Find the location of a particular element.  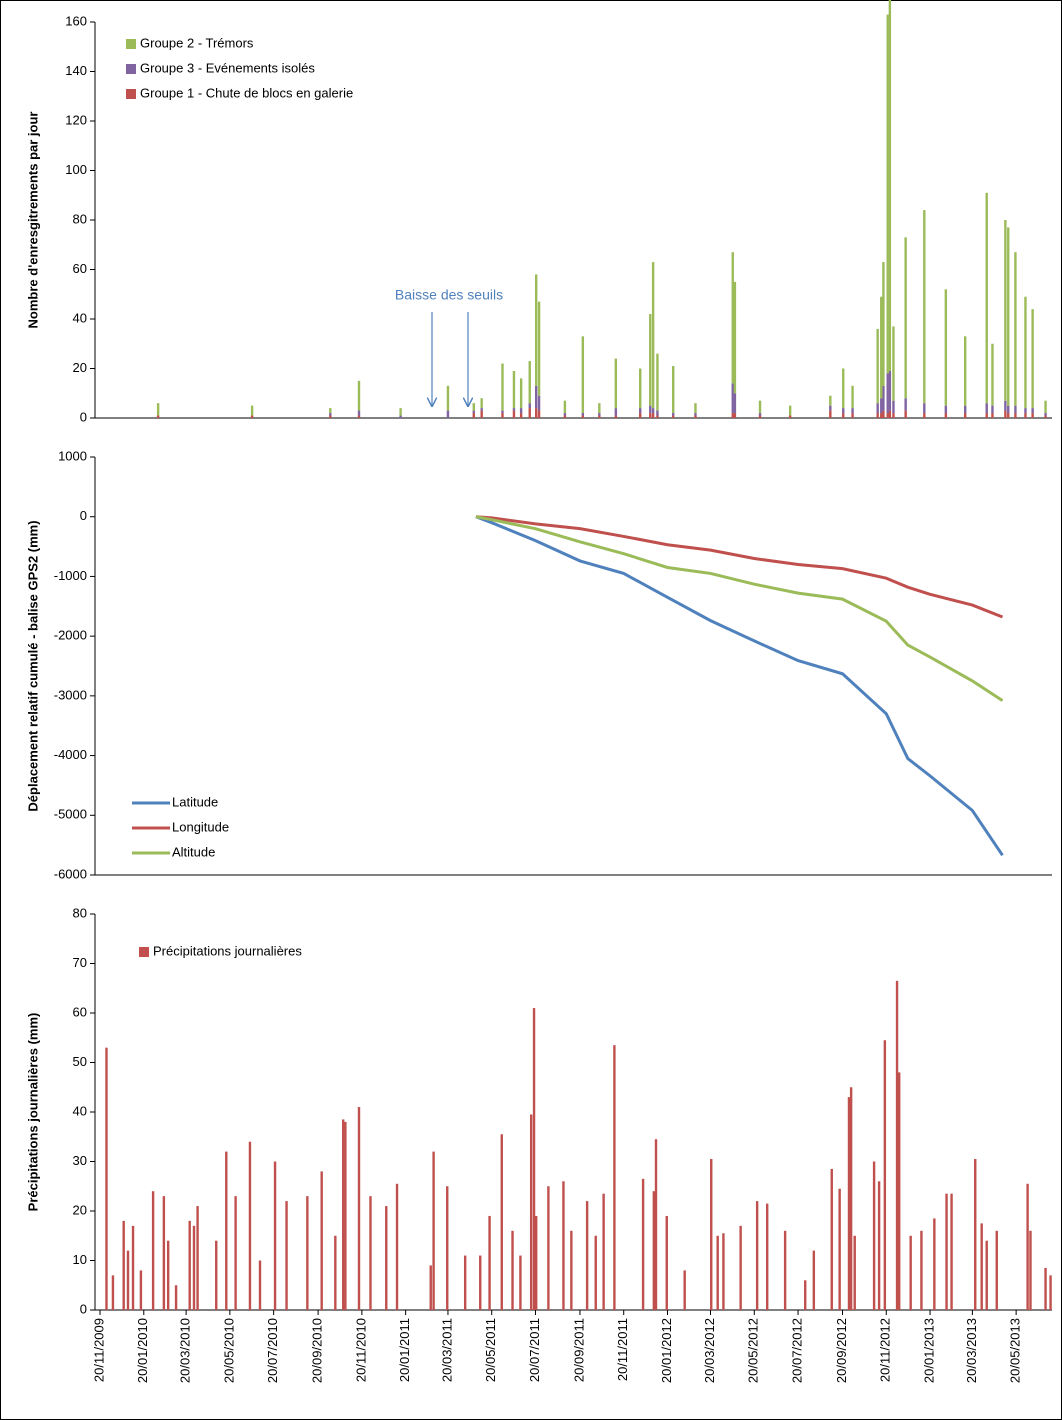

y-tick-label: -6000 is located at coordinates (70, 873).